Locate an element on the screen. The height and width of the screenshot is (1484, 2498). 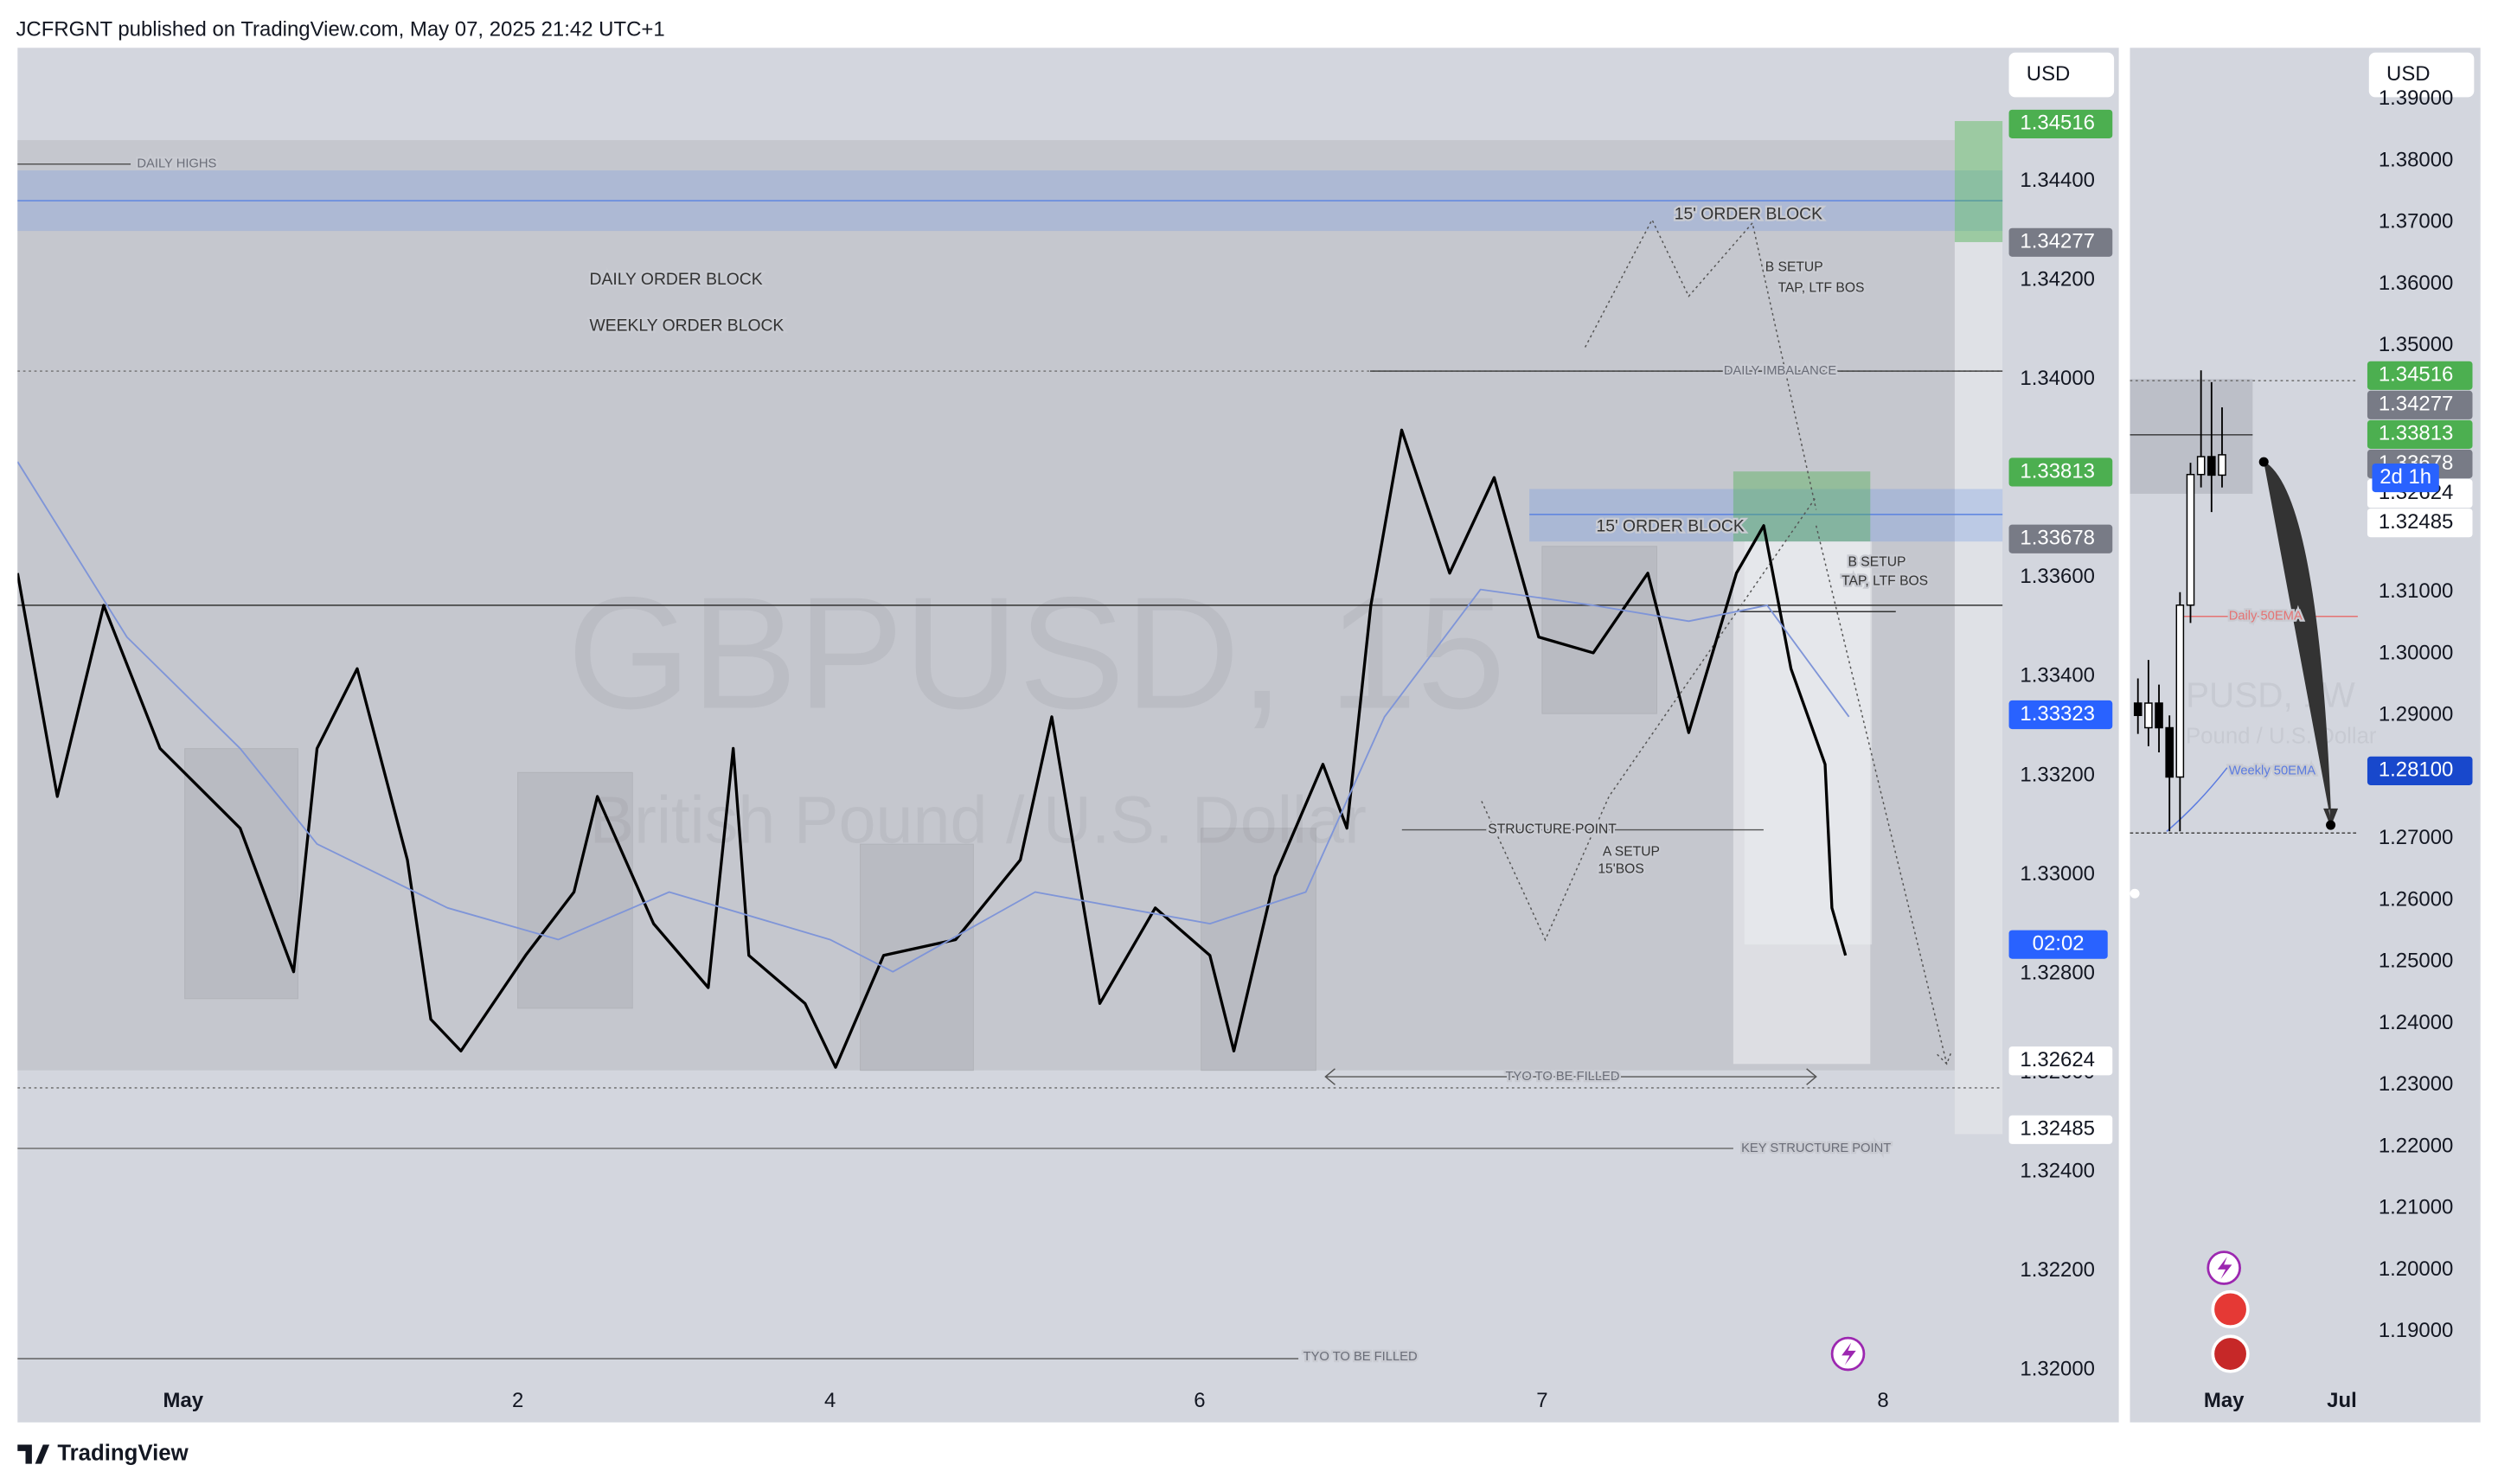
tyo-arrow is located at coordinates (1571, 1076).